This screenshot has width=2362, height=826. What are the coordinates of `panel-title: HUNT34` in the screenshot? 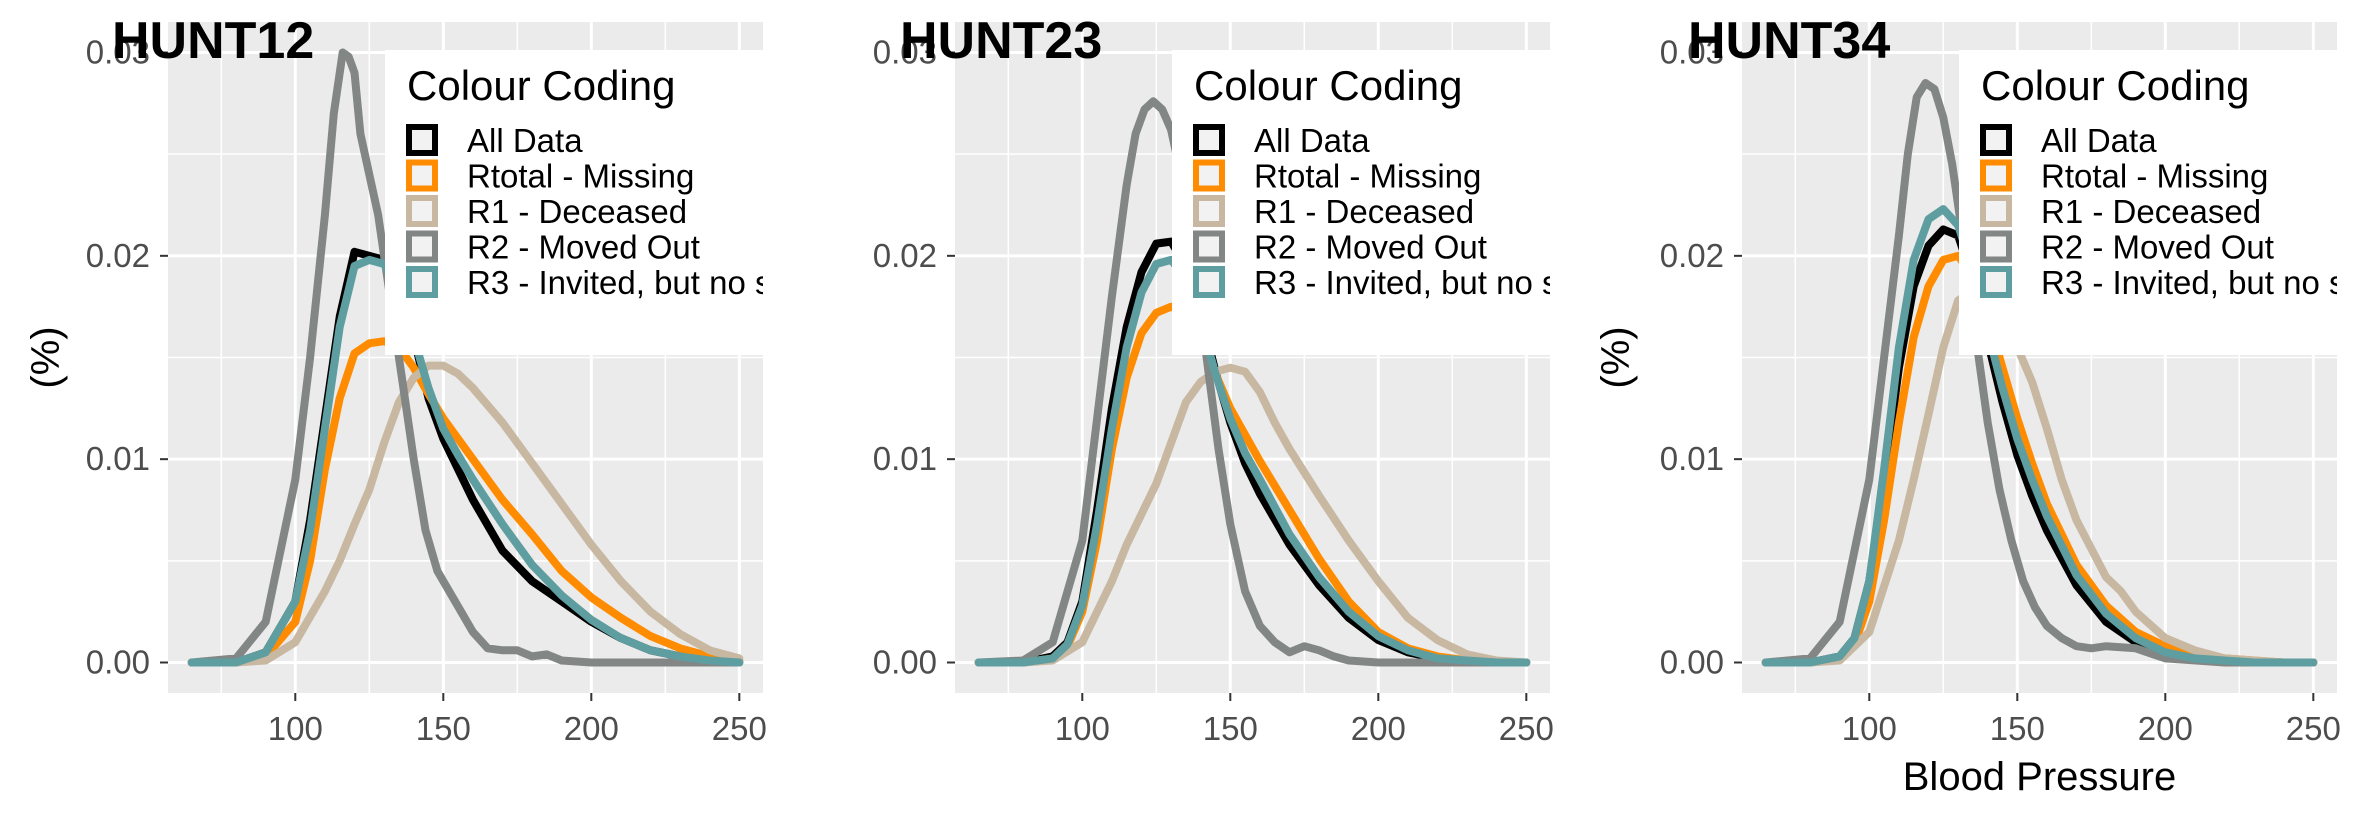 It's located at (1789, 41).